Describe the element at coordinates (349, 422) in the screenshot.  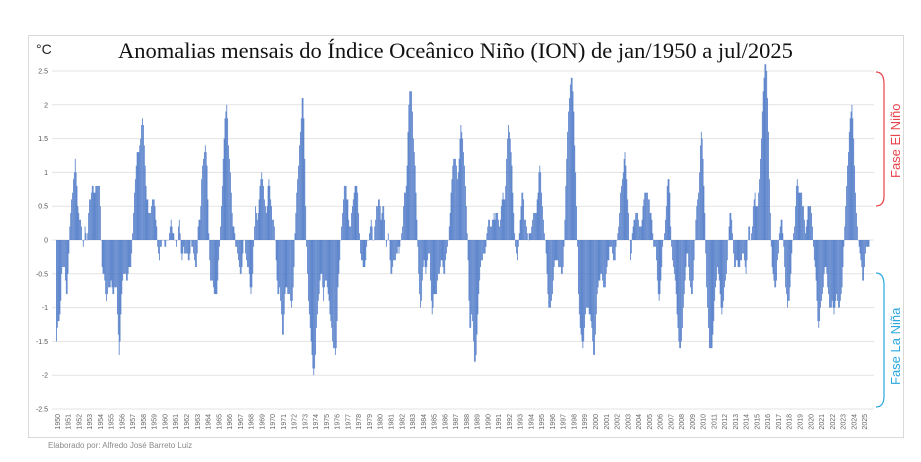
I see `x-tick-label: 1977` at that location.